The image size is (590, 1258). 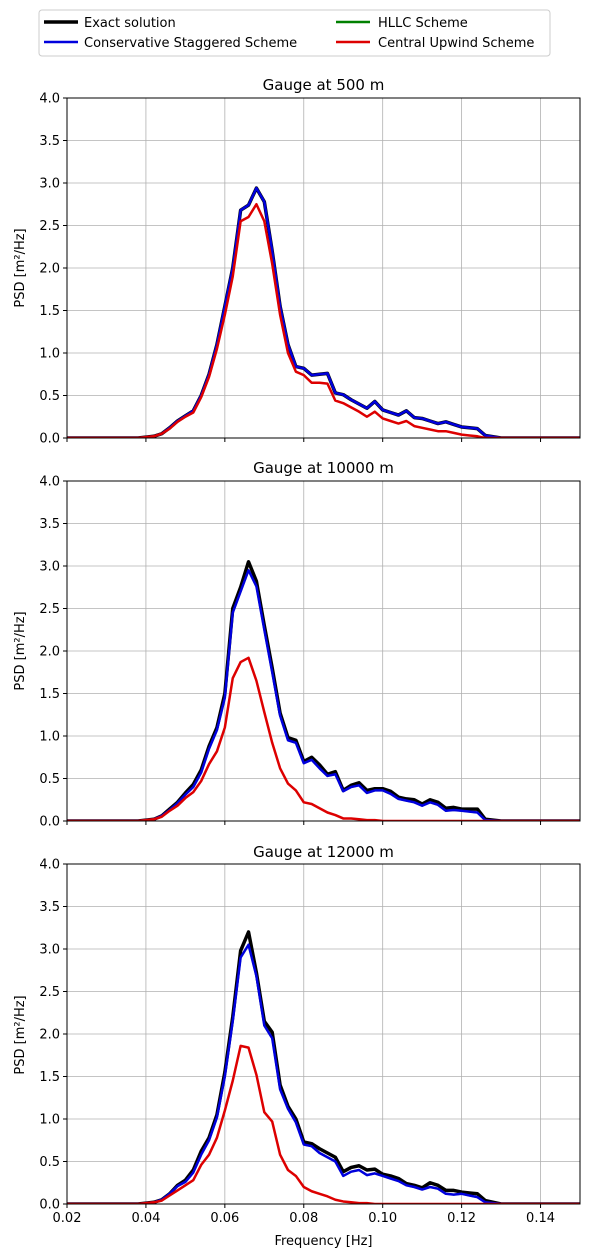 I want to click on legend-label-hllc: HLLC Scheme, so click(x=423, y=23).